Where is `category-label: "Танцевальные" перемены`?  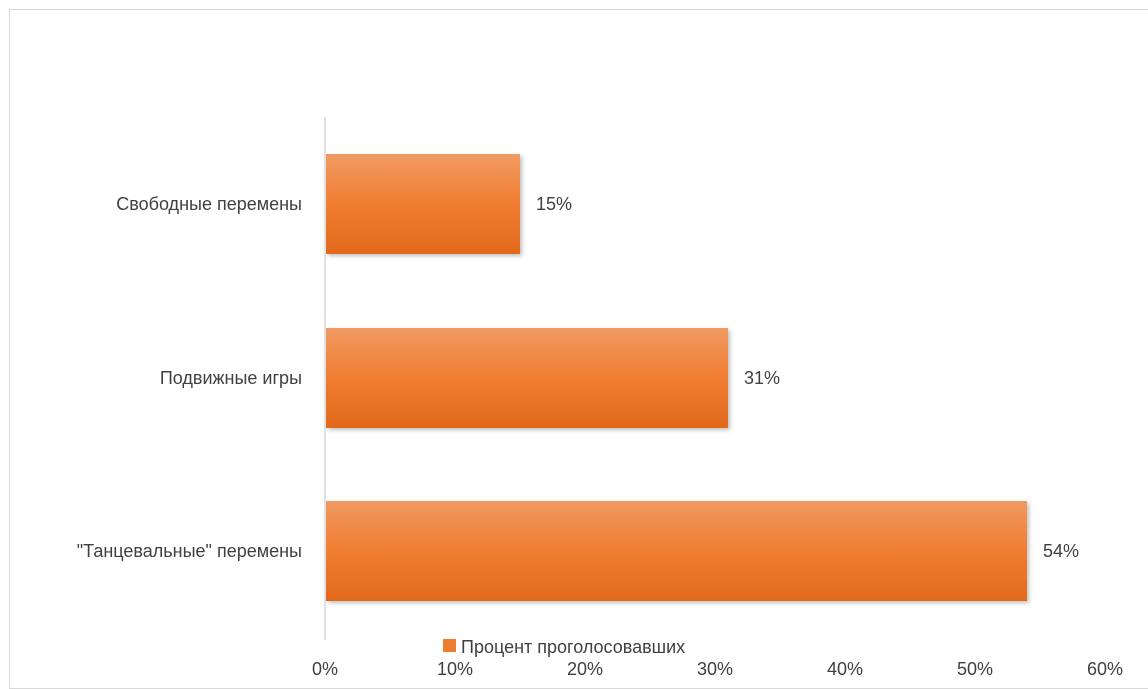 category-label: "Танцевальные" перемены is located at coordinates (189, 551).